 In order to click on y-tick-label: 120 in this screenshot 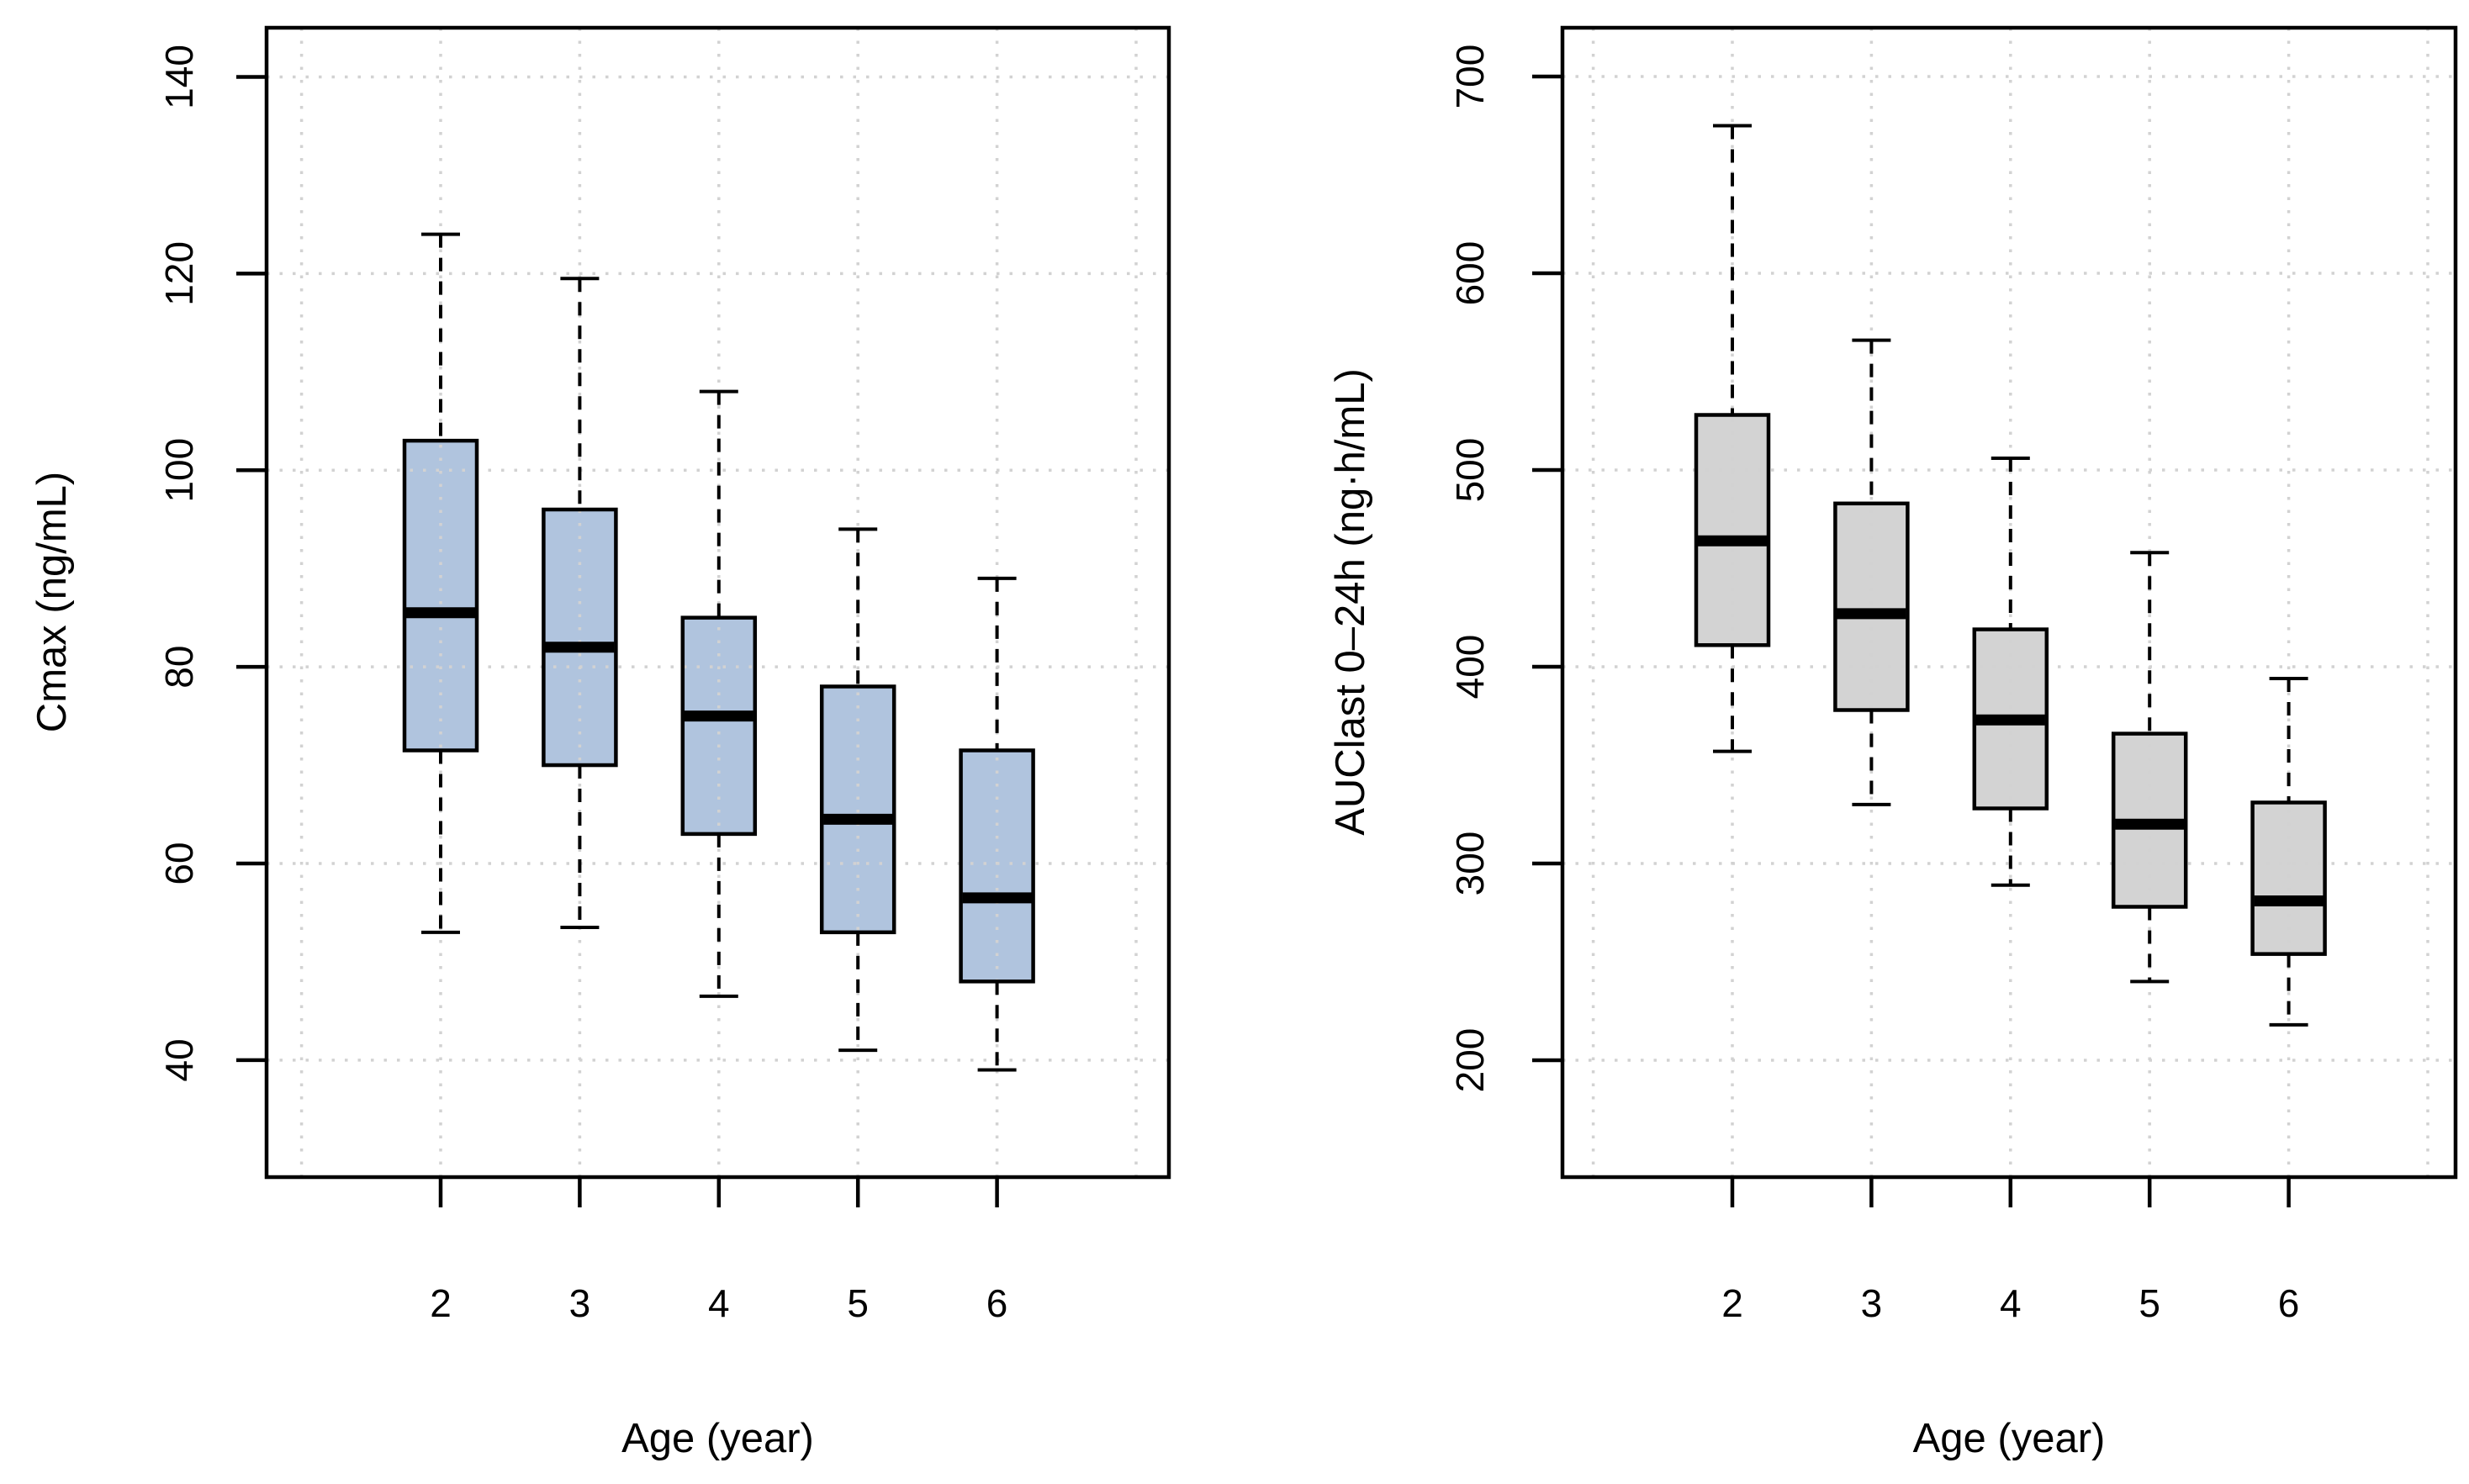, I will do `click(179, 273)`.